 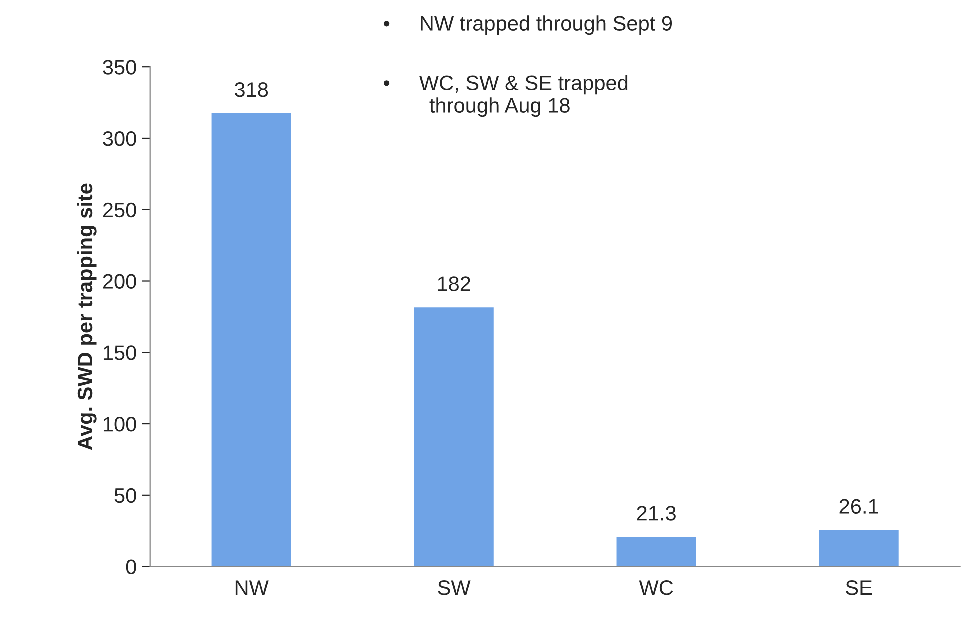 What do you see at coordinates (120, 424) in the screenshot?
I see `y-tick-label: 100` at bounding box center [120, 424].